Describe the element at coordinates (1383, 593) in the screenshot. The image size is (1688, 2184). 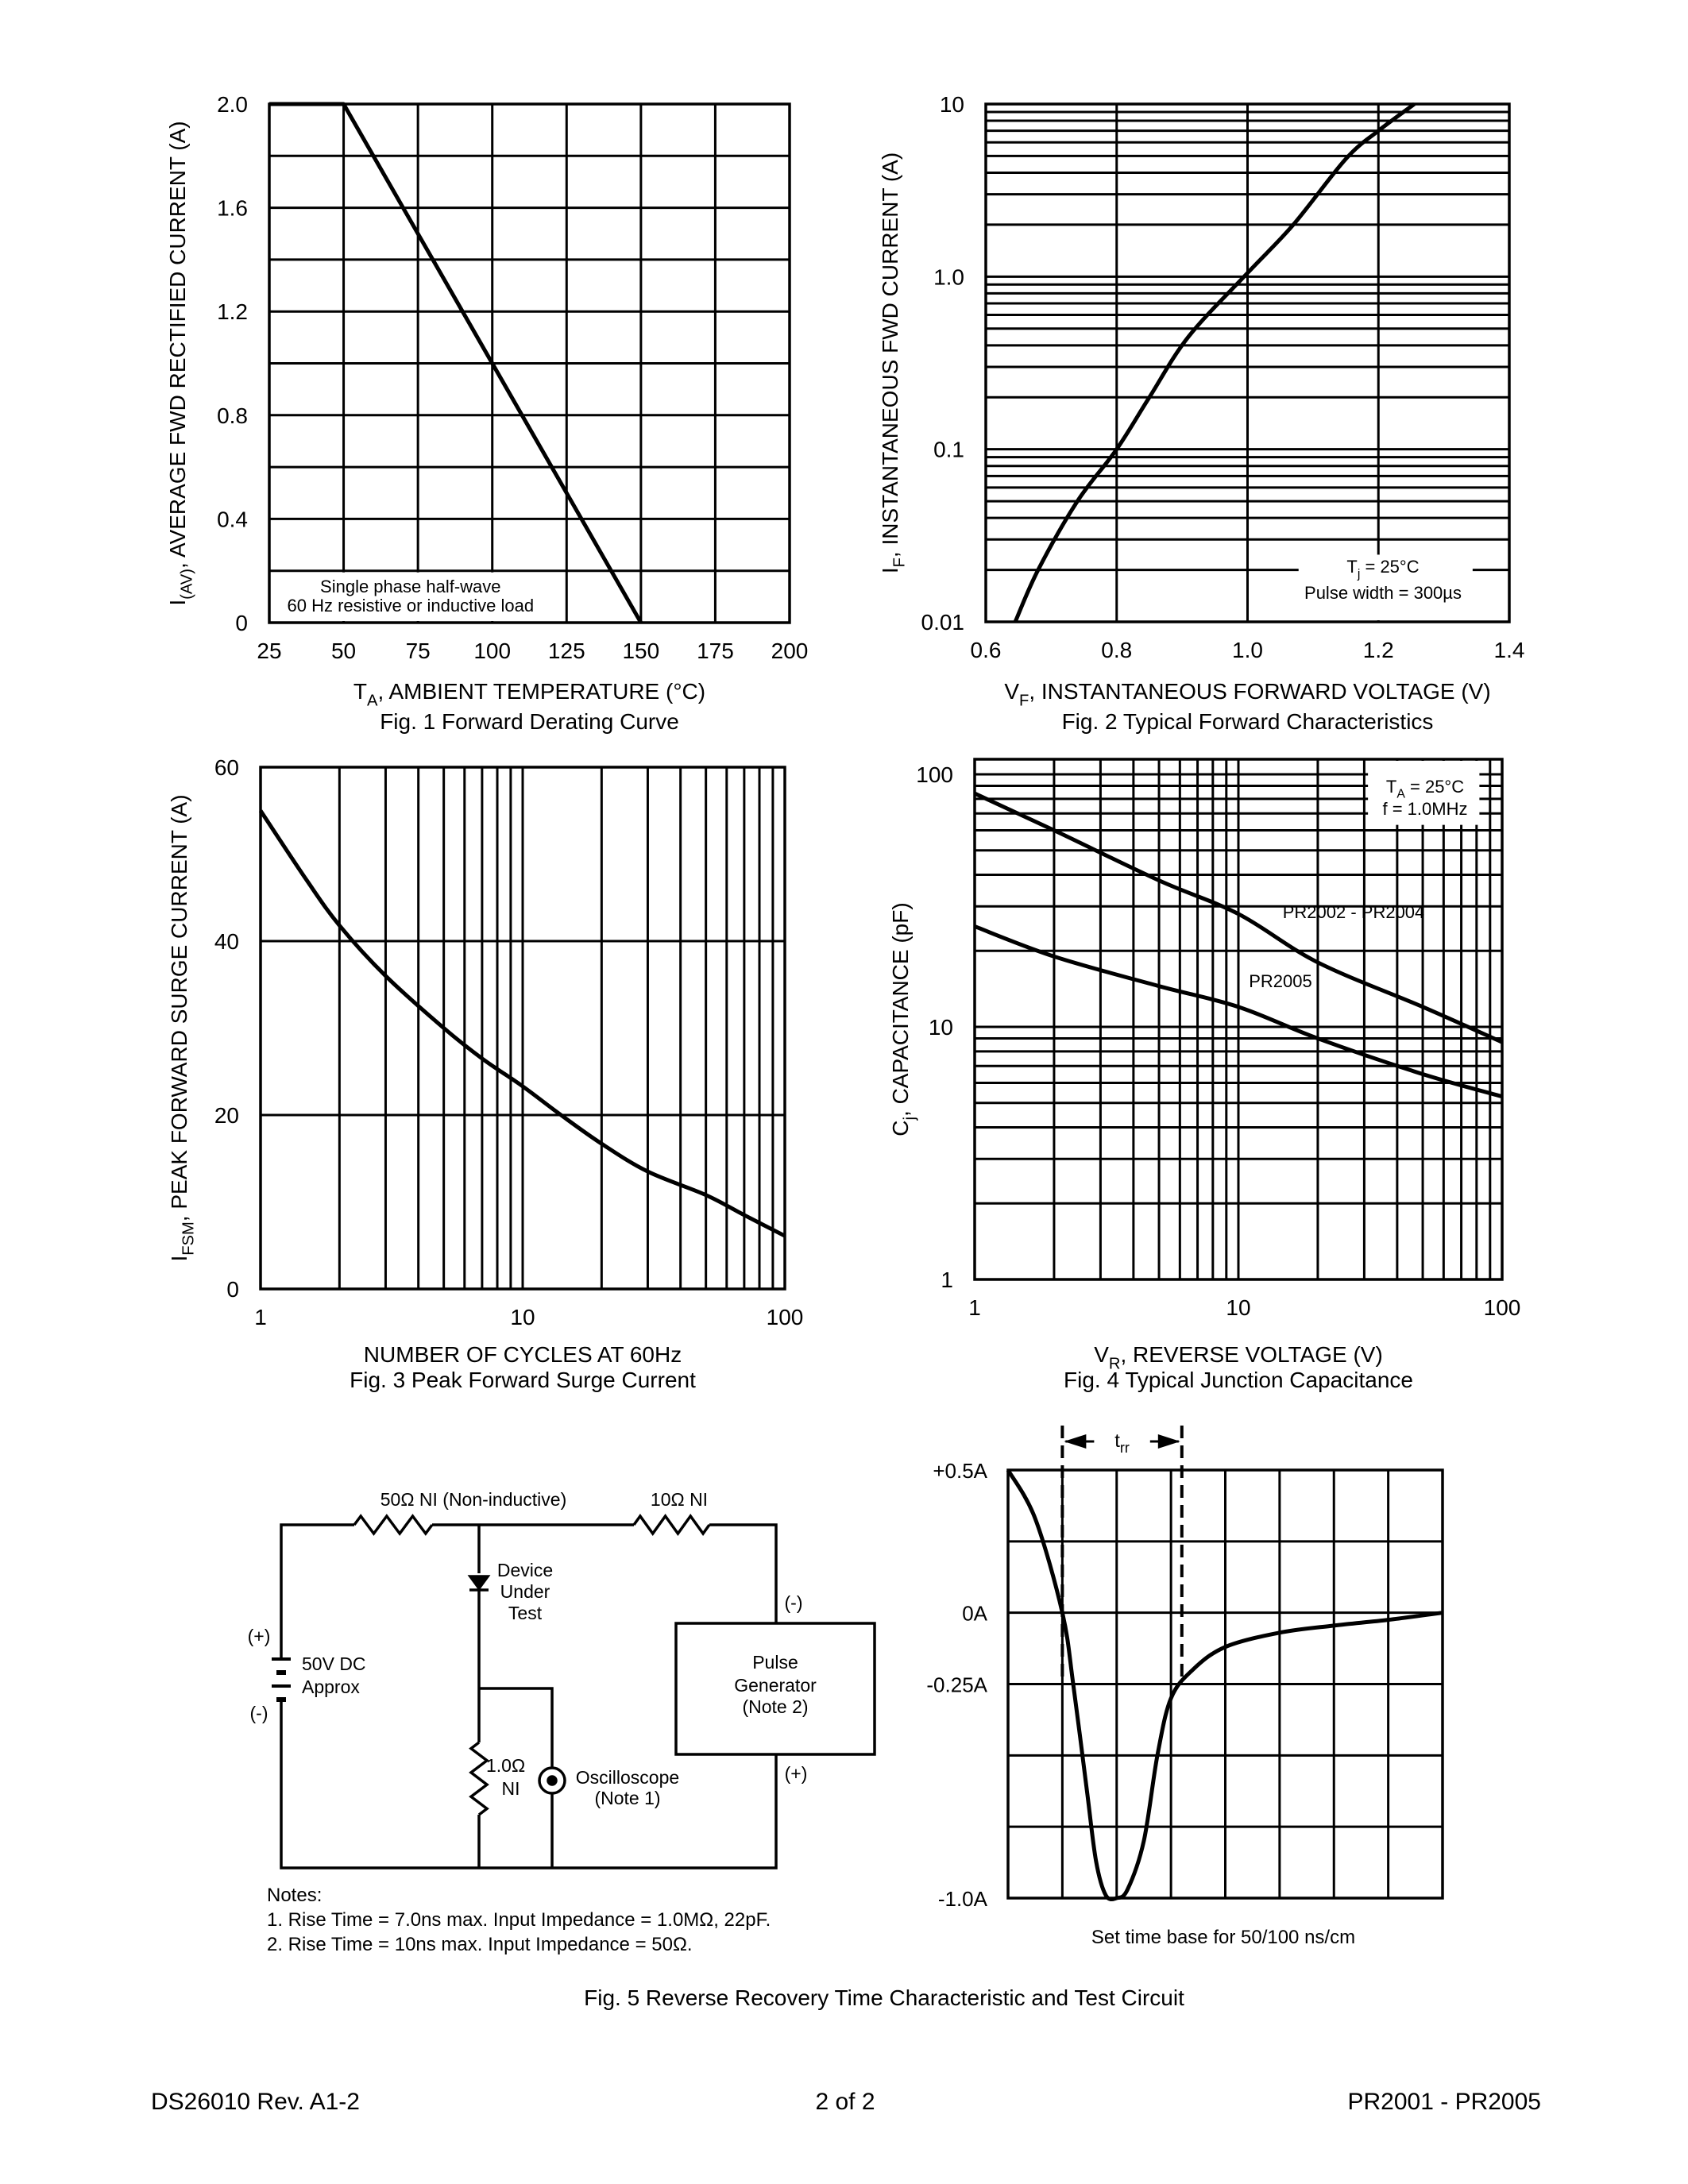
I see `annotation-pulse-width: Pulse width = 300µs` at that location.